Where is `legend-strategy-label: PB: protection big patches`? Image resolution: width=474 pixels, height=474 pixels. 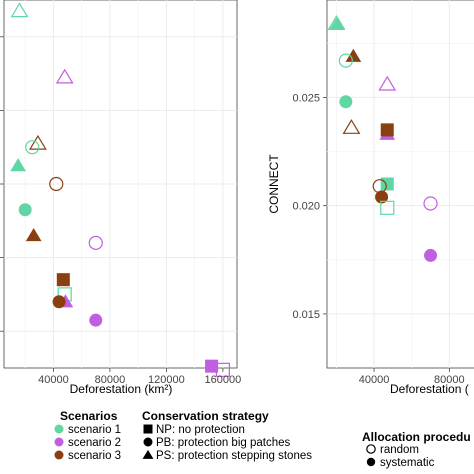
legend-strategy-label: PB: protection big patches is located at coordinates (223, 443).